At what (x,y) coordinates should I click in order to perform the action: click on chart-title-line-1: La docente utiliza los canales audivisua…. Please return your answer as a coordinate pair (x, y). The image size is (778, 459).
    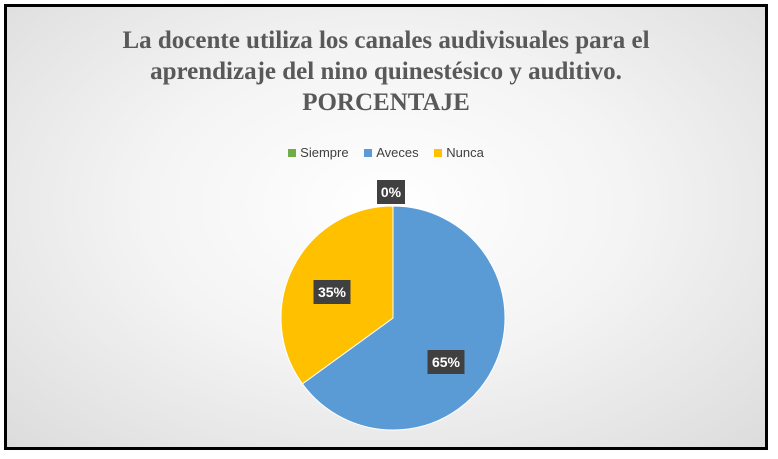
    Looking at the image, I should click on (386, 40).